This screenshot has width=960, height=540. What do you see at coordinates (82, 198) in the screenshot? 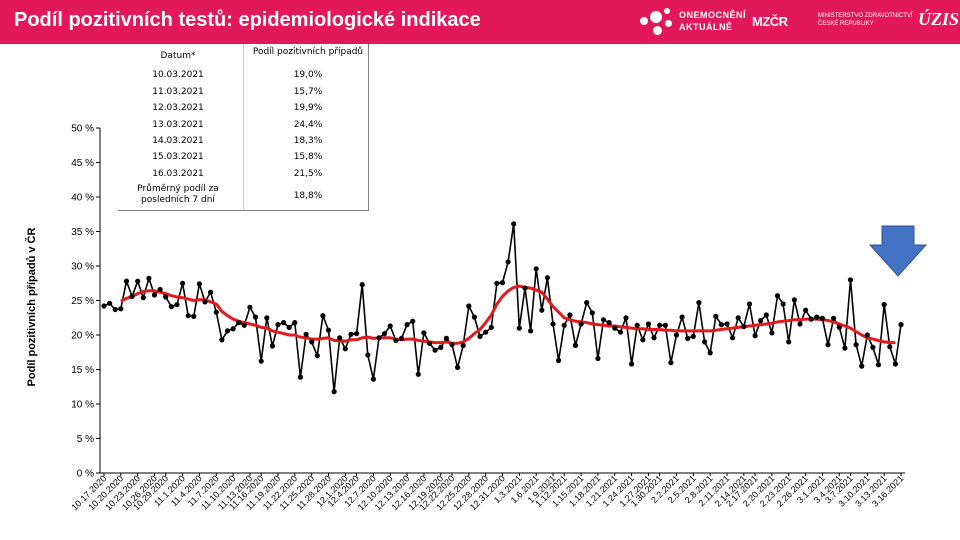
I see `y-tick-label: 40 %` at bounding box center [82, 198].